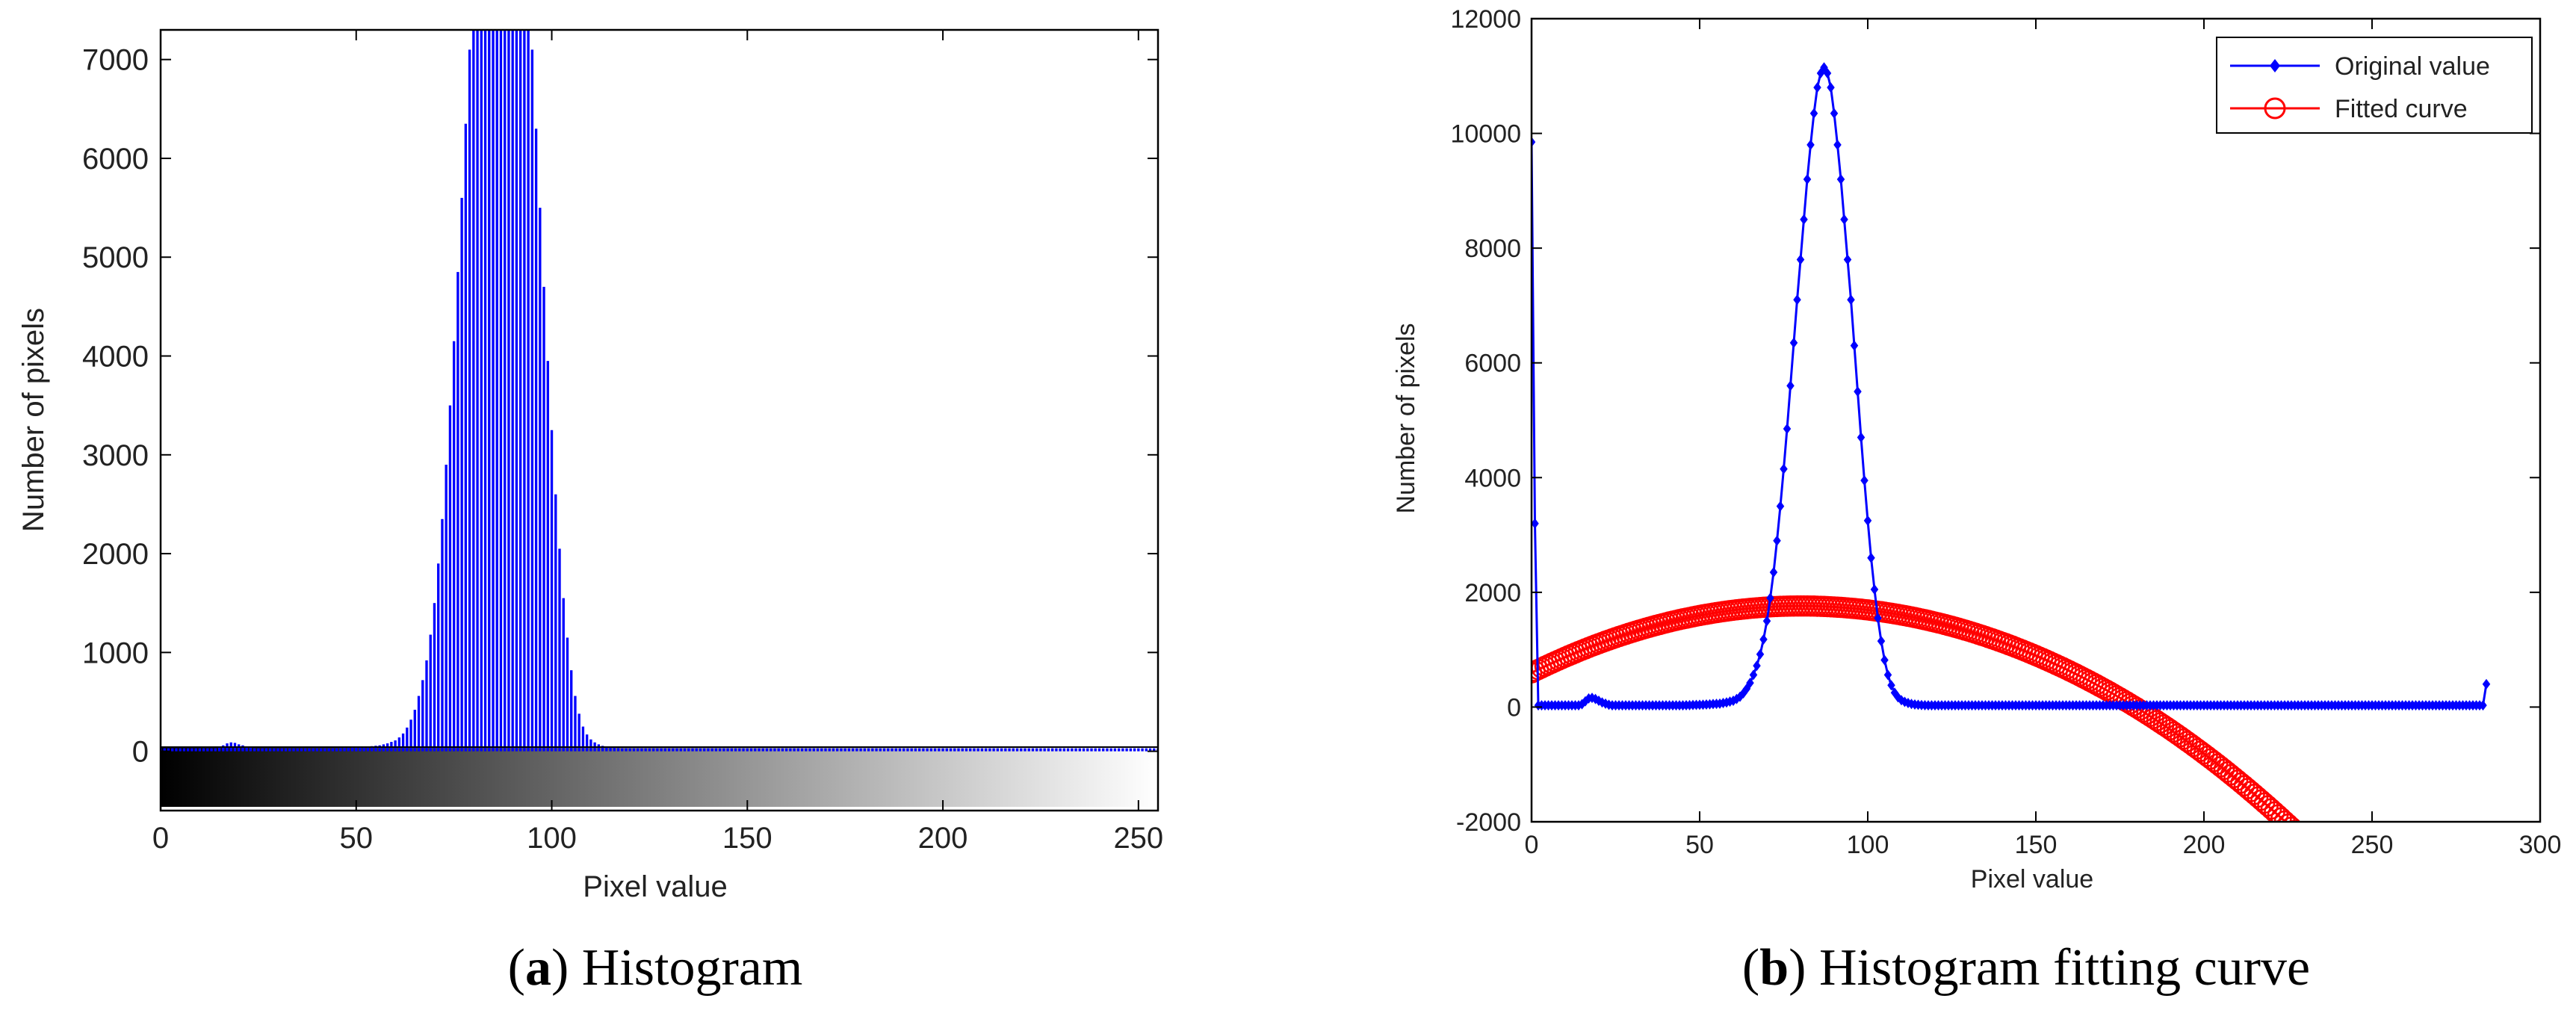 The height and width of the screenshot is (1022, 2576). I want to click on x-tick-label: 0, so click(1532, 845).